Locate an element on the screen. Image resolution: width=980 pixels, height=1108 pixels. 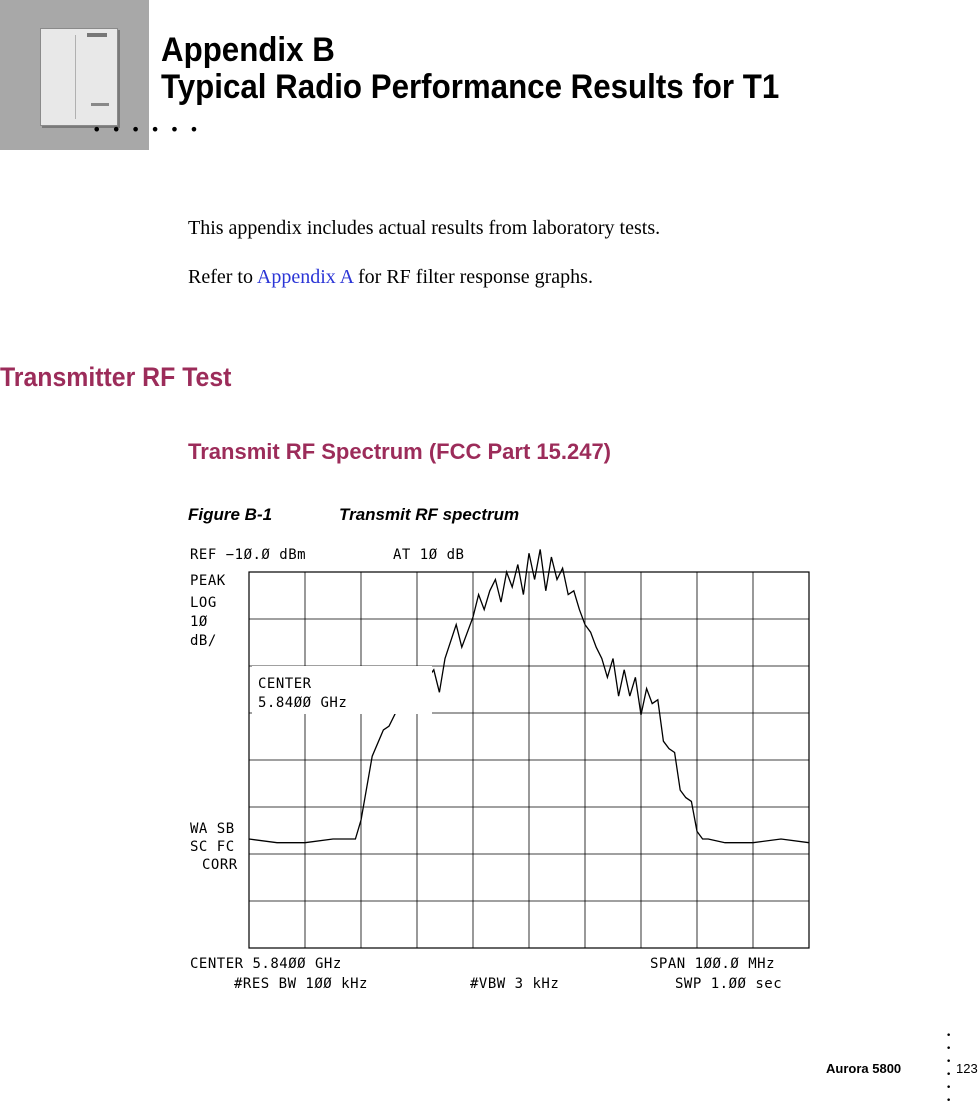
sweep-label: SWP 1.ØØ sec is located at coordinates (728, 984).